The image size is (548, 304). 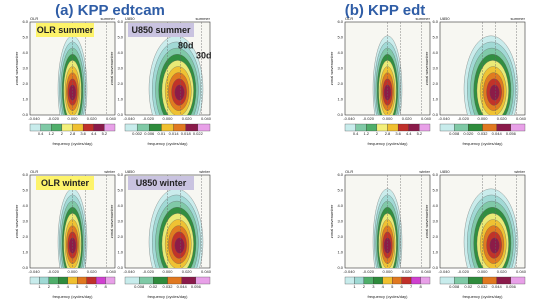 What do you see at coordinates (41, 133) in the screenshot?
I see `colorbar-label: 0.4` at bounding box center [41, 133].